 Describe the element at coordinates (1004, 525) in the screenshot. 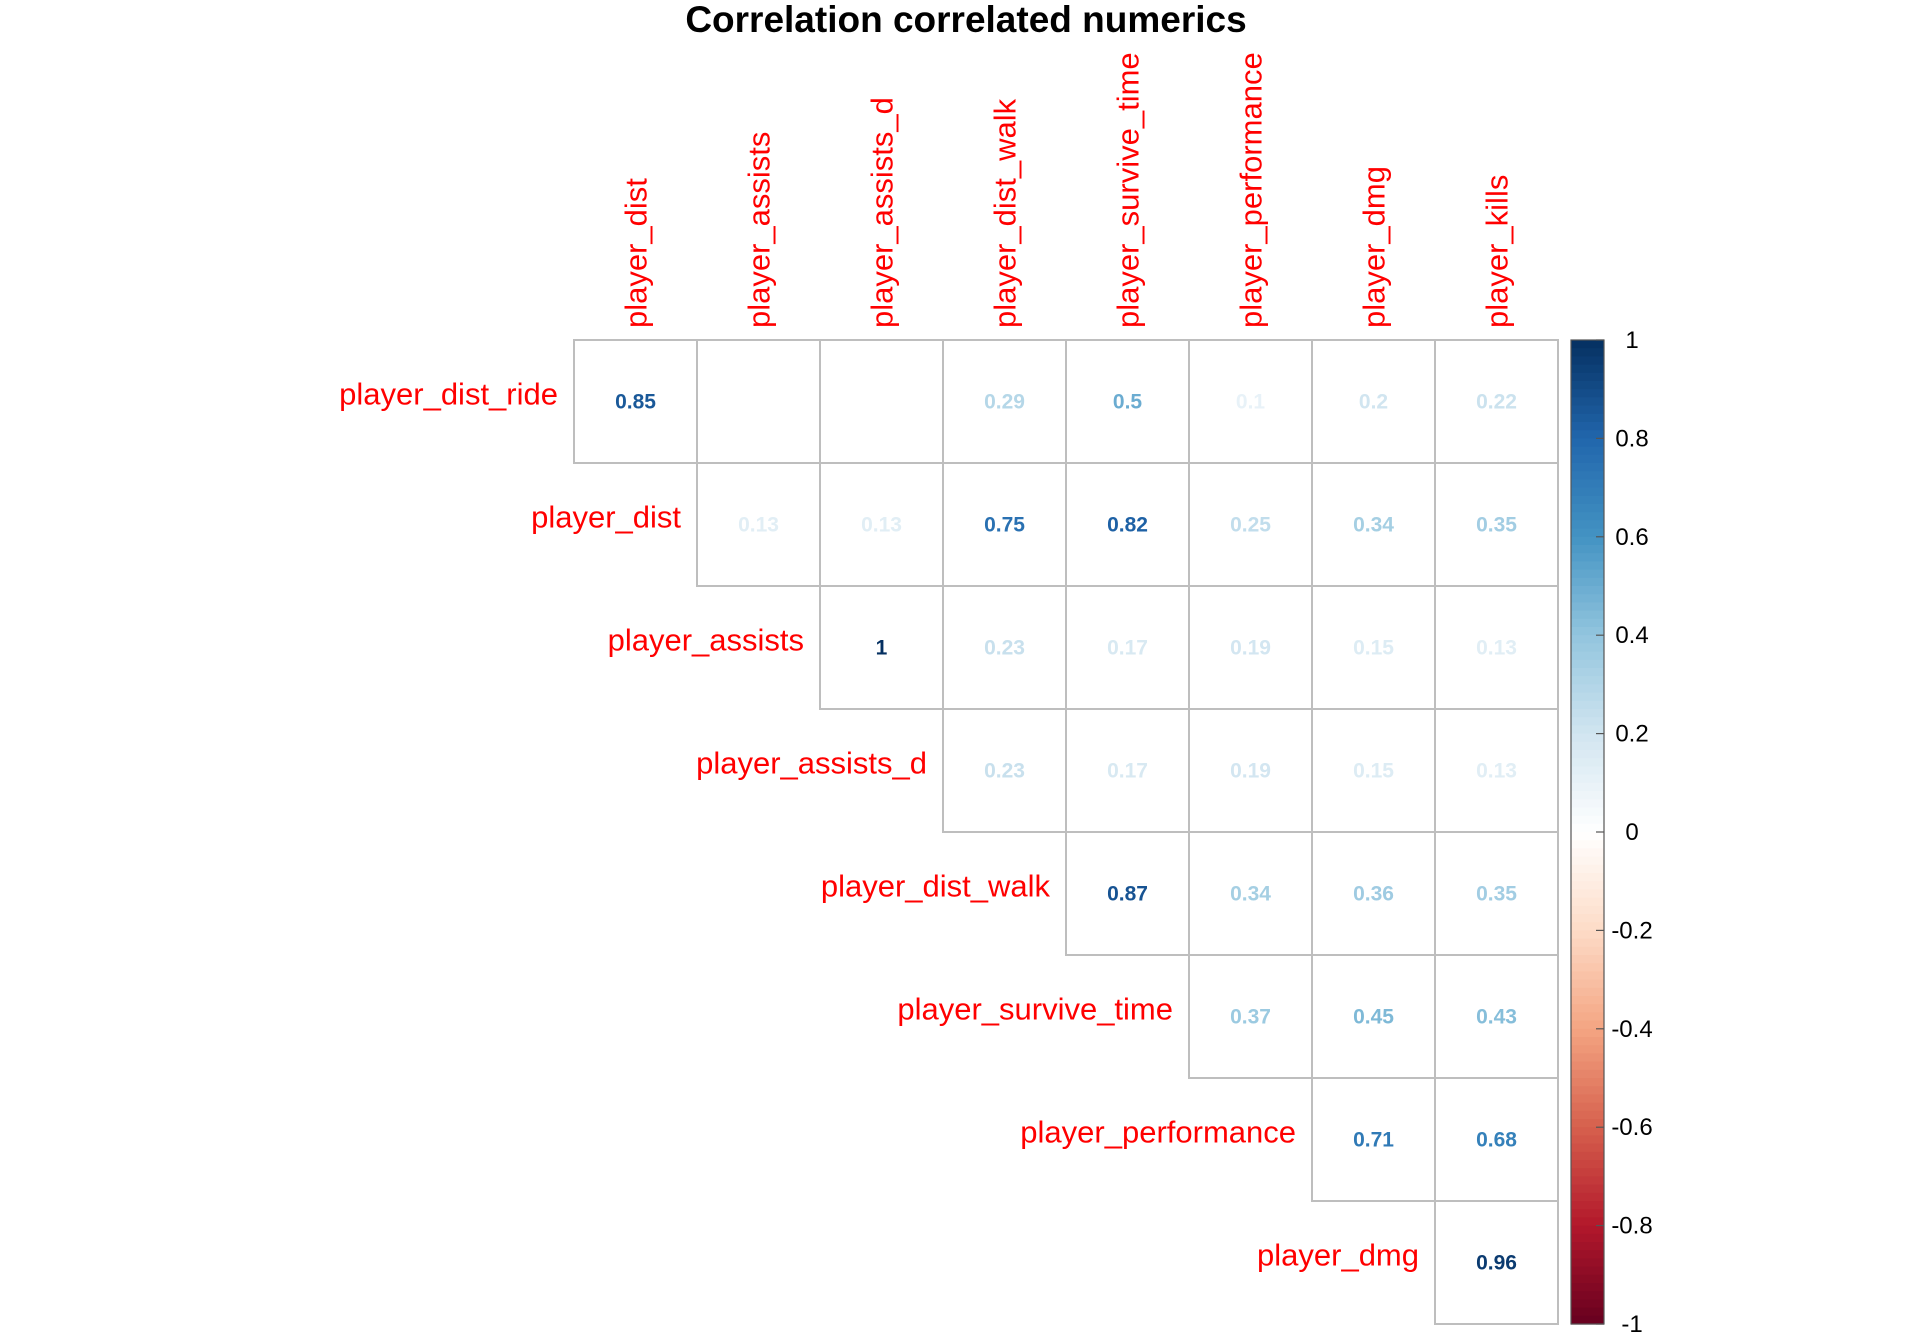

I see `cell-value-label: 0.75` at that location.